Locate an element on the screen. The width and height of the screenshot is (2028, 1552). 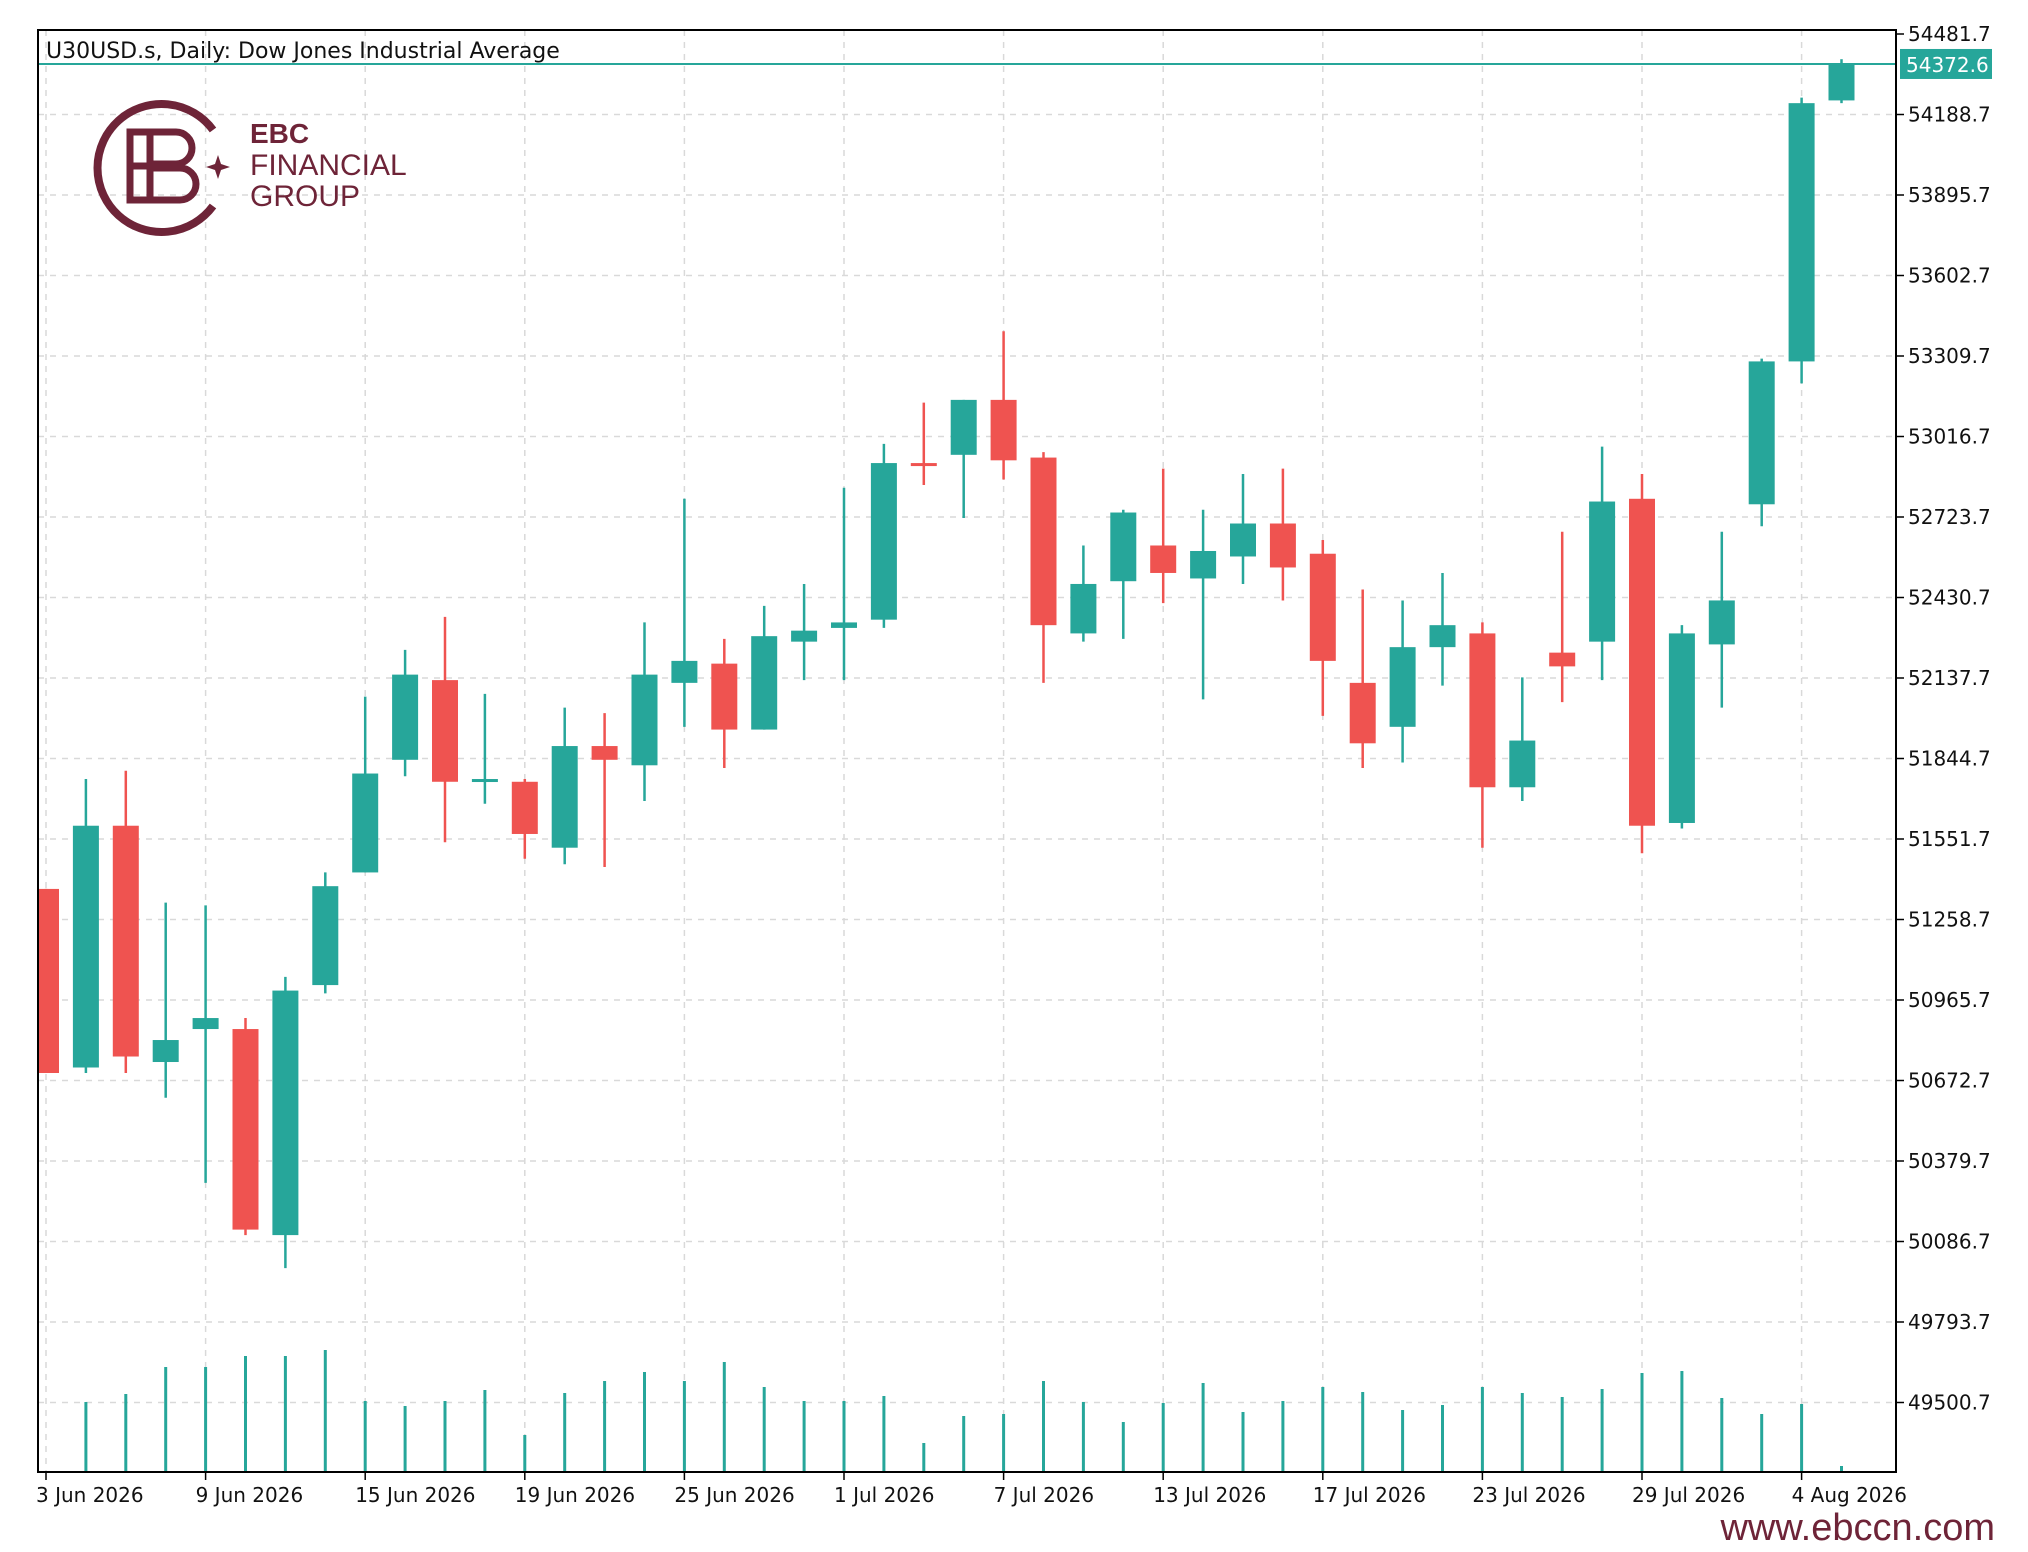
y-tick-label: 50086.7 is located at coordinates (1949, 1242).